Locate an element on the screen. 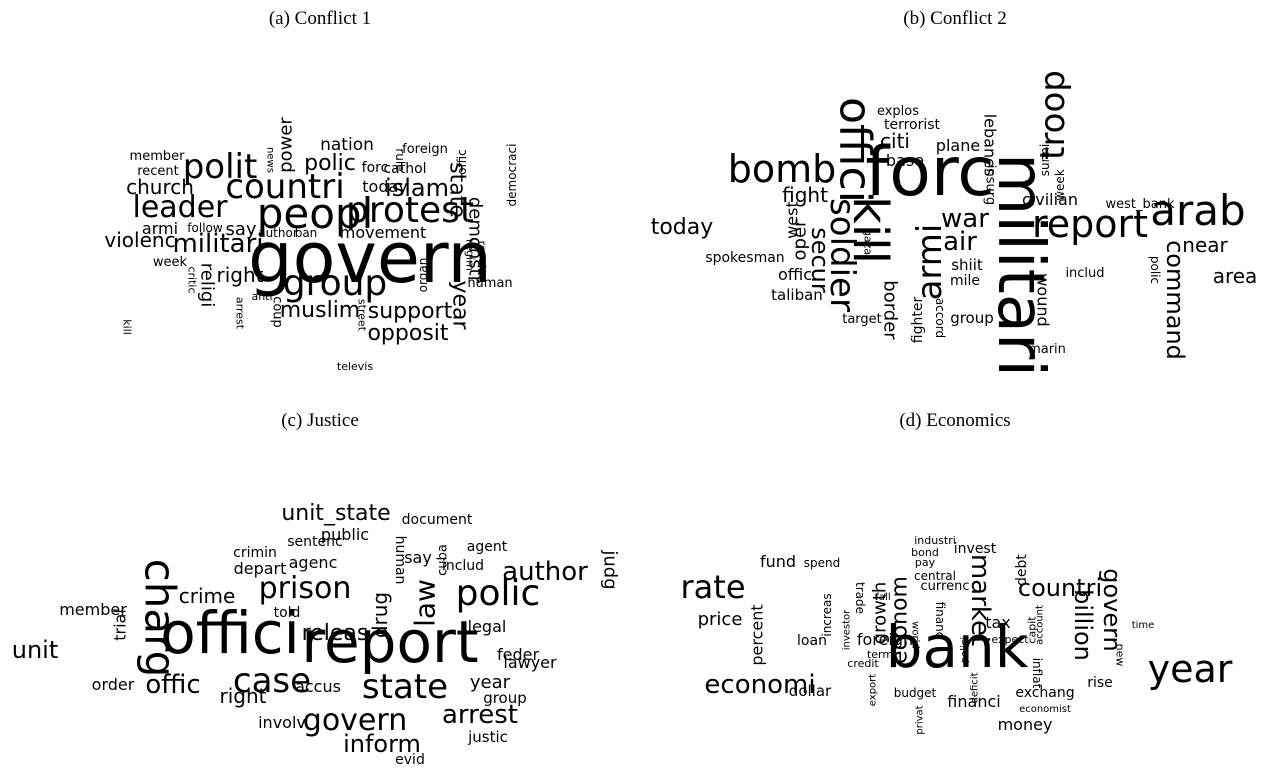  word: state is located at coordinates (405, 687).